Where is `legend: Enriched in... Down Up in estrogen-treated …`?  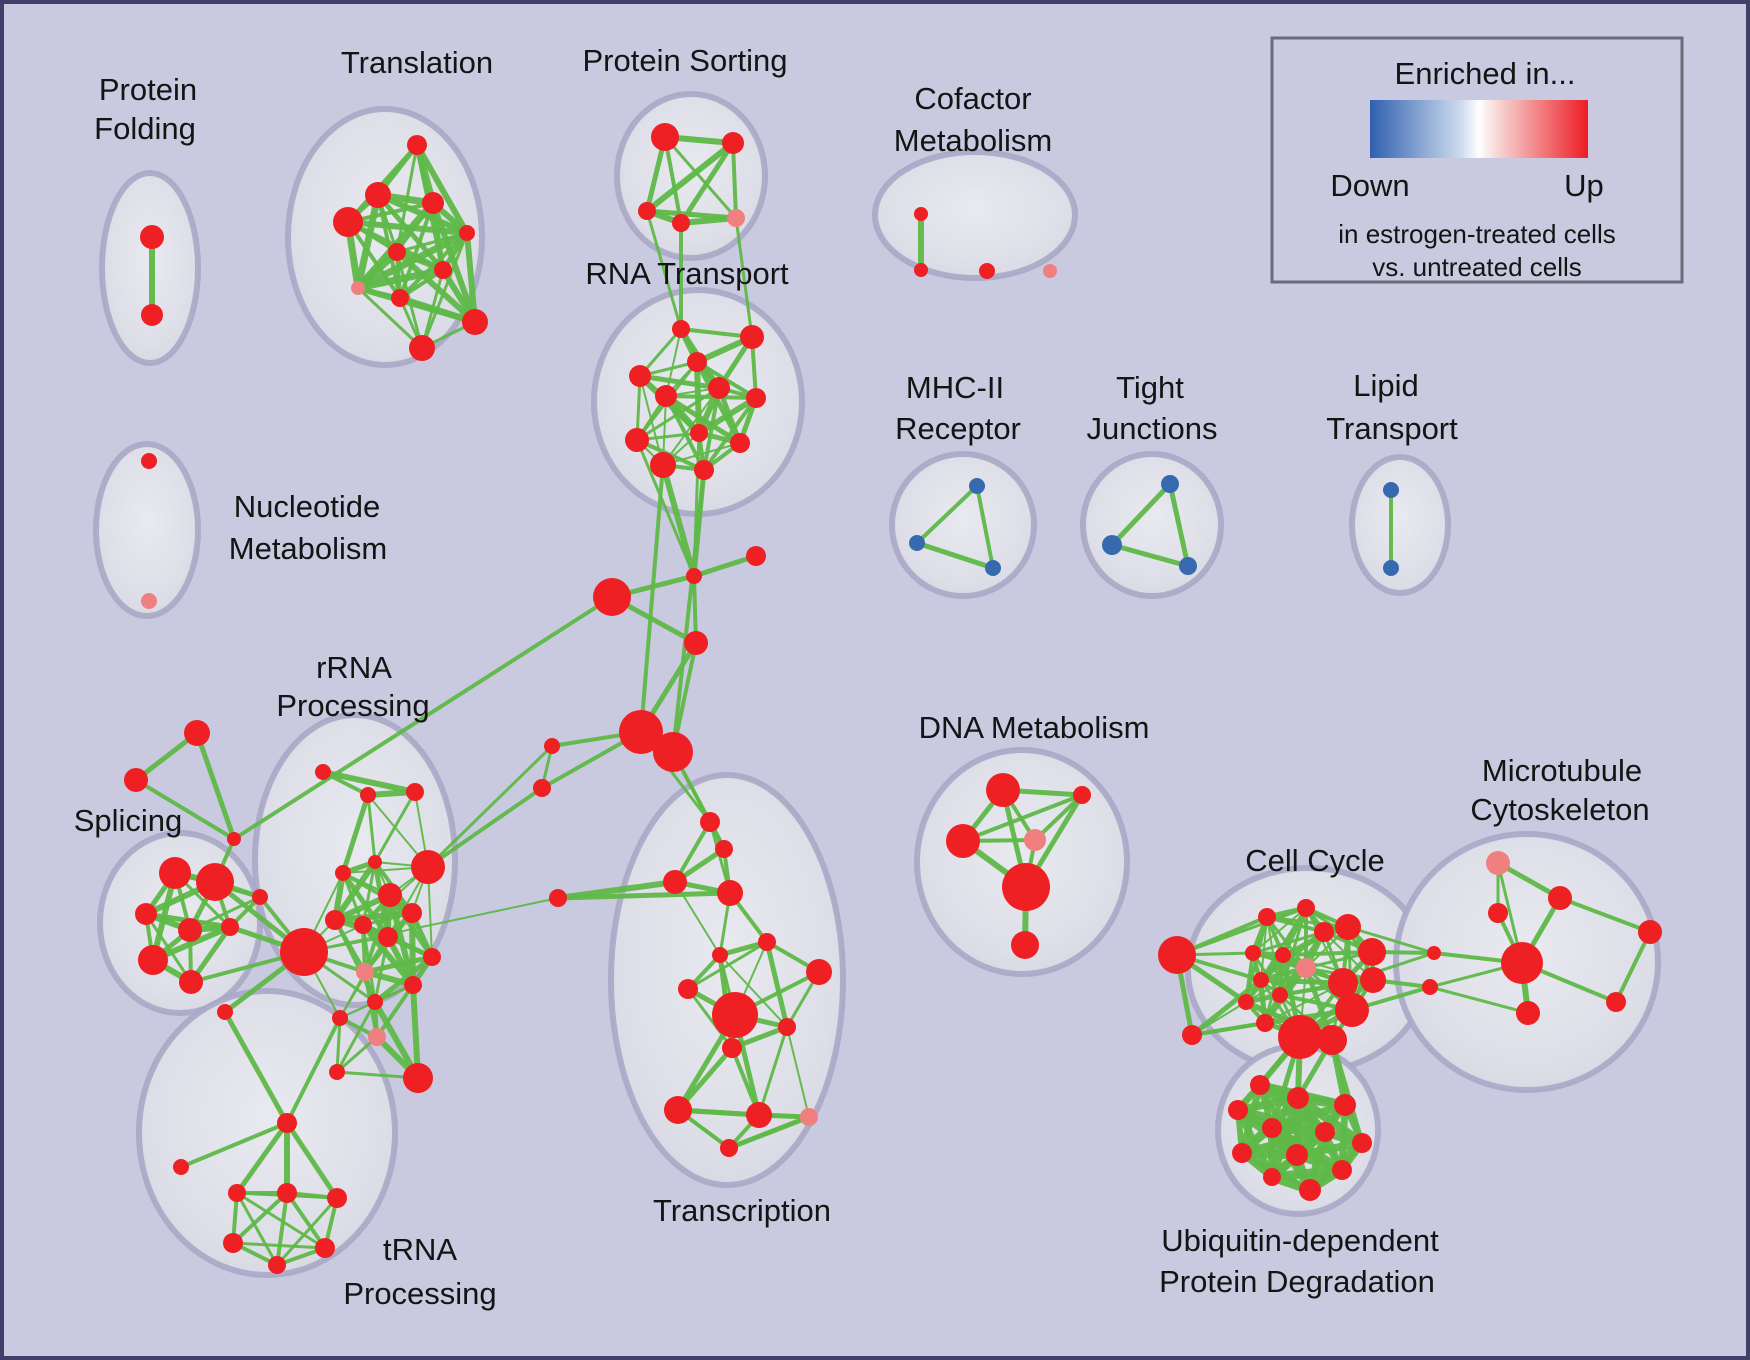 legend: Enriched in... Down Up in estrogen-treated … is located at coordinates (1477, 160).